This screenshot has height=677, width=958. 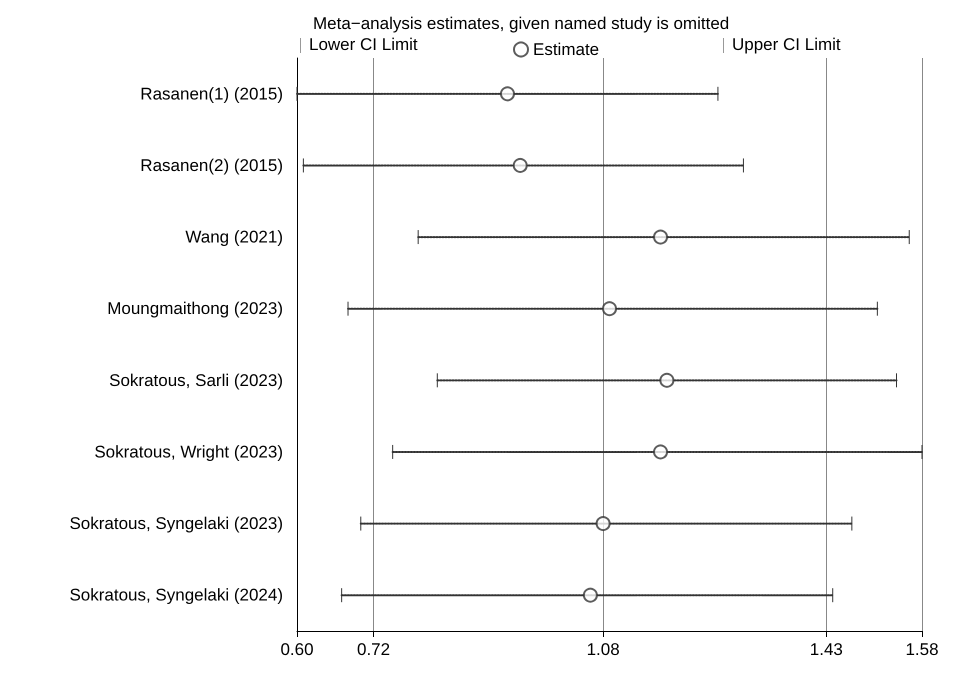 What do you see at coordinates (603, 649) in the screenshot?
I see `x-tick-label: 1.08` at bounding box center [603, 649].